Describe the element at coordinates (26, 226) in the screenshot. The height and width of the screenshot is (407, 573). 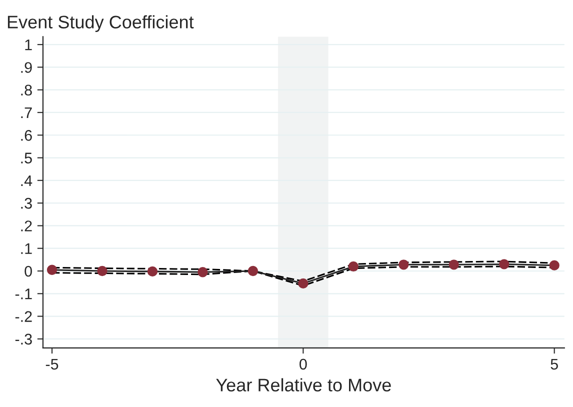
I see `y-tick-label: .2` at that location.